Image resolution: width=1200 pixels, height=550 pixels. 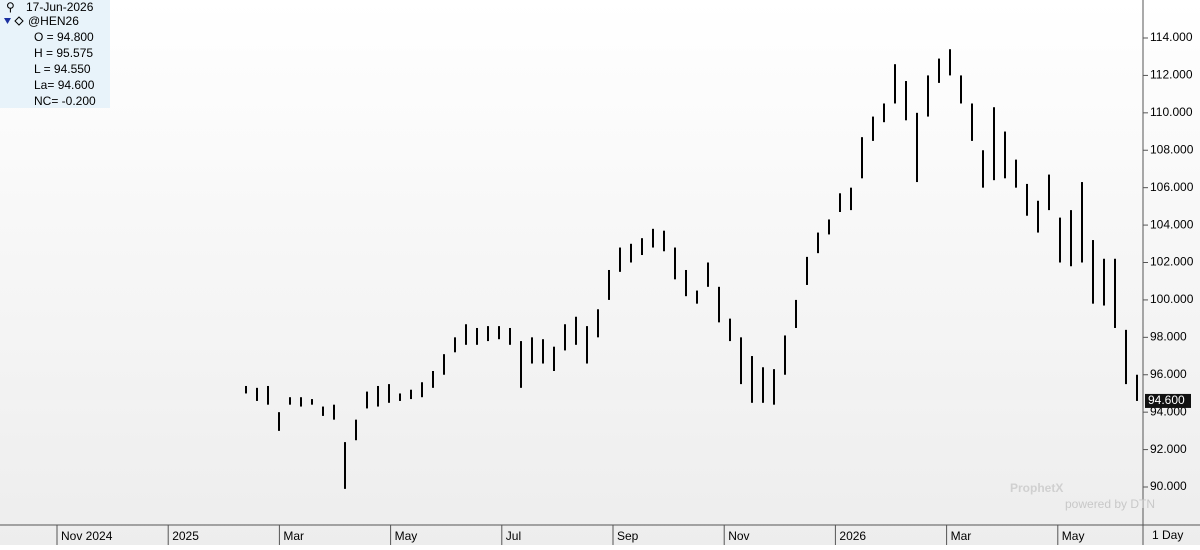 What do you see at coordinates (62, 69) in the screenshot?
I see `quote-line: L = 94.550` at bounding box center [62, 69].